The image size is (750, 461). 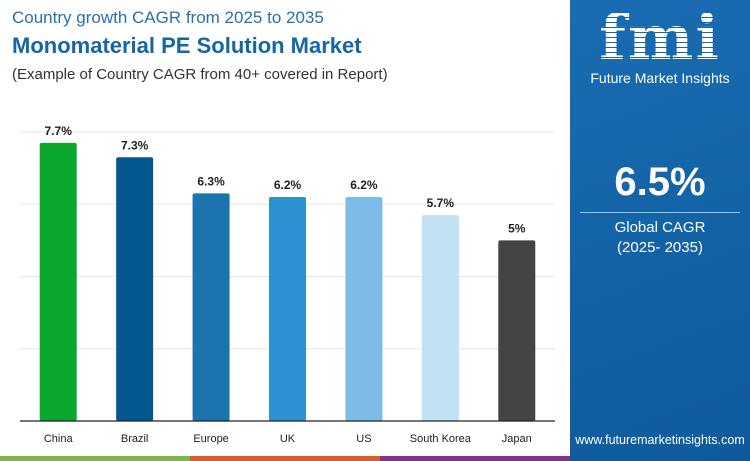 I want to click on strip-green, so click(x=95, y=458).